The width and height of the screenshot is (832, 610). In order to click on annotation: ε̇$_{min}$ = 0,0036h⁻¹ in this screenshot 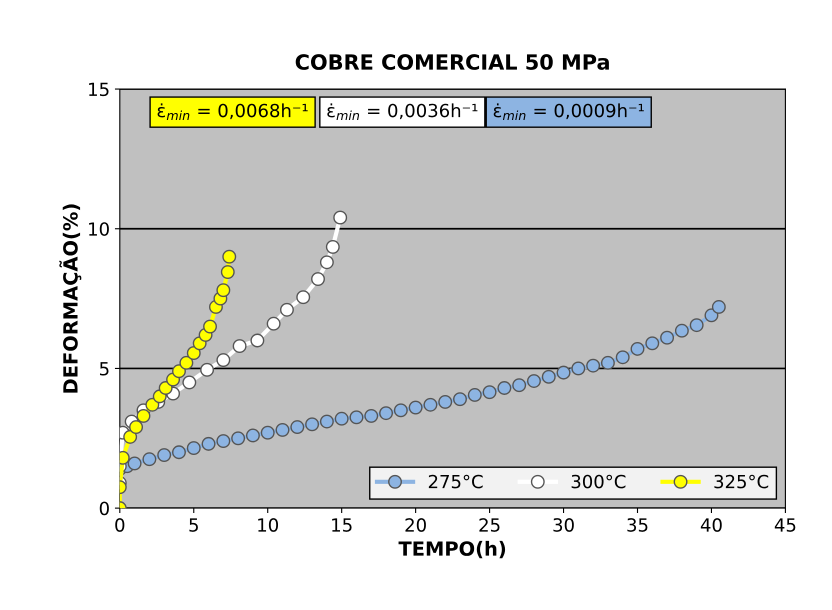, I will do `click(402, 111)`.